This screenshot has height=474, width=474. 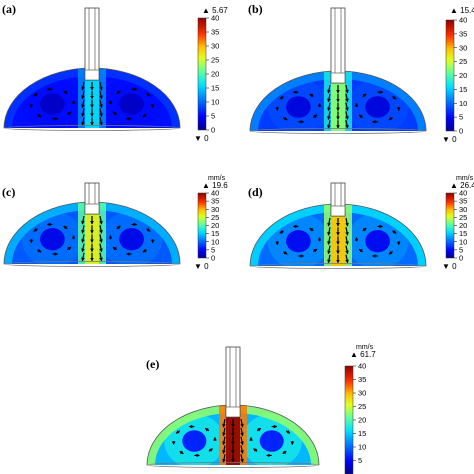 I want to click on electrode-tube, so click(x=233, y=382).